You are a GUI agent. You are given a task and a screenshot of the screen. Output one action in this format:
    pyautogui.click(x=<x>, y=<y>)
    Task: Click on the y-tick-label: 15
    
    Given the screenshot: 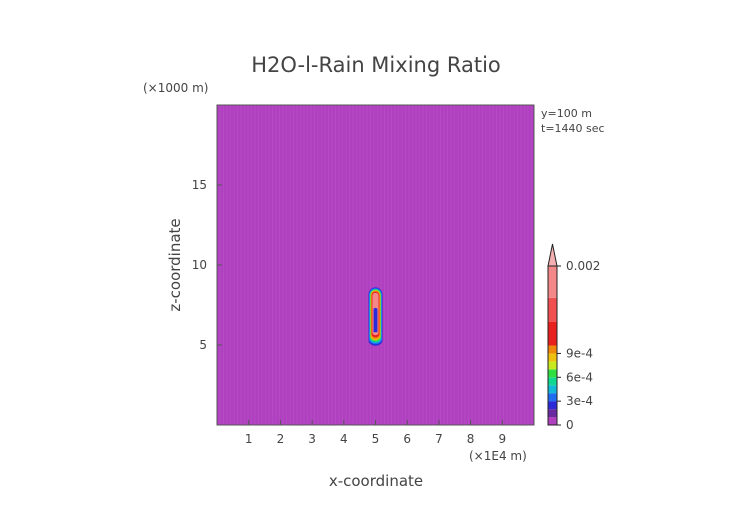 What is the action you would take?
    pyautogui.click(x=199, y=185)
    